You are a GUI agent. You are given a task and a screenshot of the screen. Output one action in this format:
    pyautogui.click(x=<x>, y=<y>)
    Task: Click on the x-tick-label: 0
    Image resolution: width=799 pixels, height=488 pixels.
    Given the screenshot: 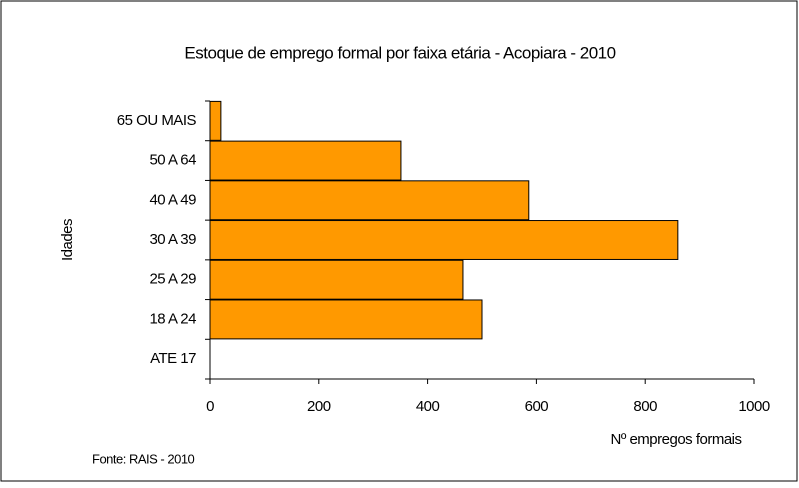 What is the action you would take?
    pyautogui.click(x=210, y=406)
    